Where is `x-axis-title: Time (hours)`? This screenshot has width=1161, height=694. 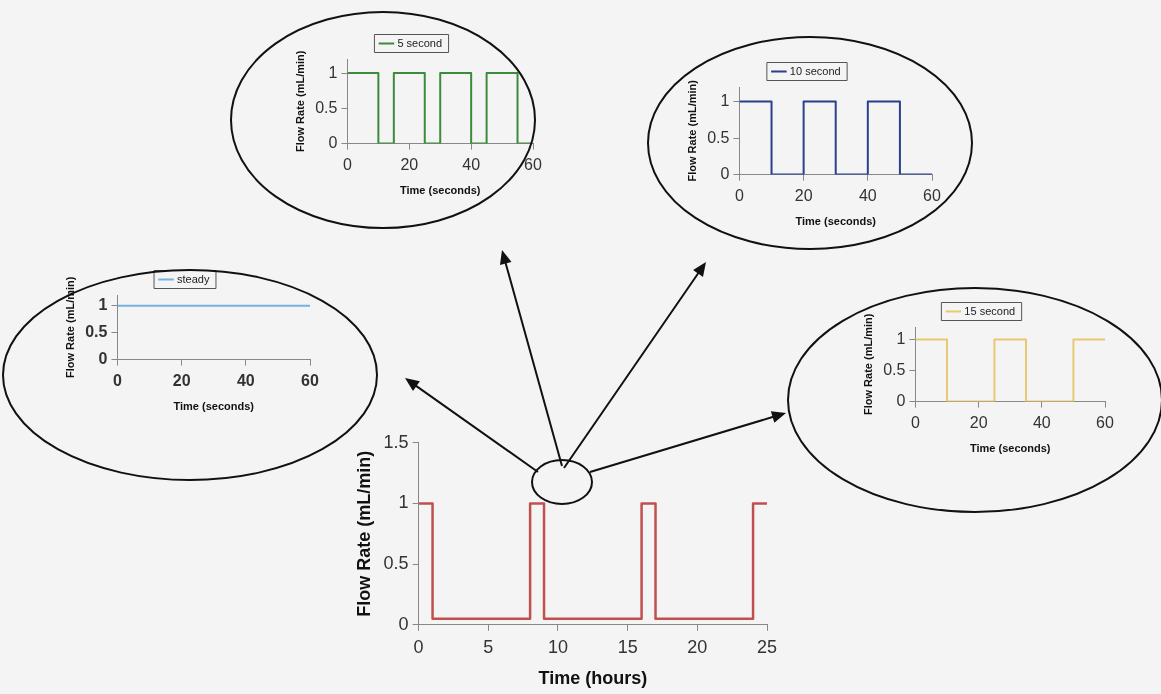 x-axis-title: Time (hours) is located at coordinates (593, 678).